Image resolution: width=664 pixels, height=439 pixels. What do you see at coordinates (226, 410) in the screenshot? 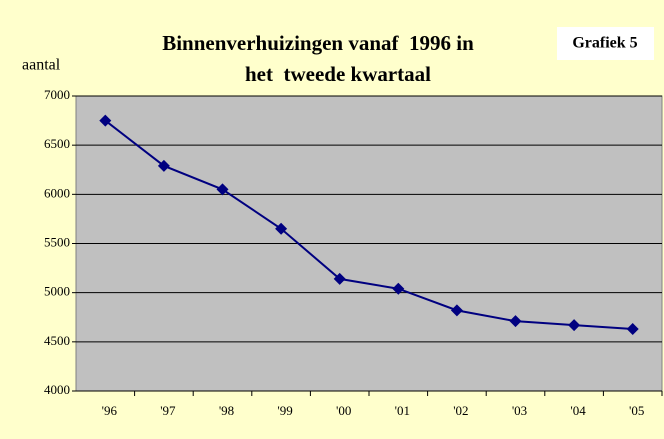
I see `x-tick-label: '98` at bounding box center [226, 410].